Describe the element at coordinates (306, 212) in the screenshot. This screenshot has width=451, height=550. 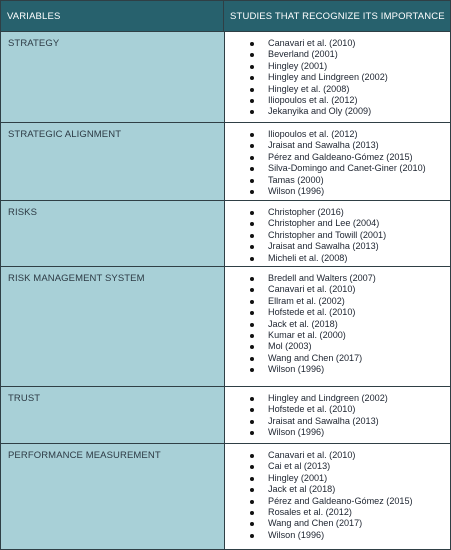
I see `study-citation: Christopher (2016)` at that location.